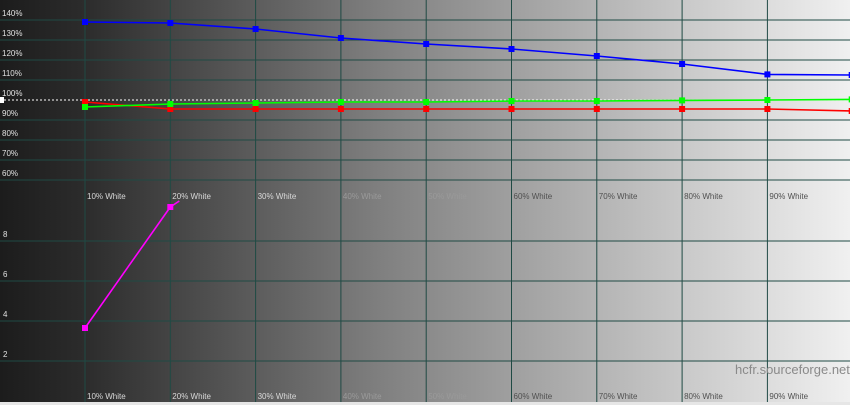 This screenshot has width=850, height=405. Describe the element at coordinates (467, 48) in the screenshot. I see `blue-series-line` at that location.